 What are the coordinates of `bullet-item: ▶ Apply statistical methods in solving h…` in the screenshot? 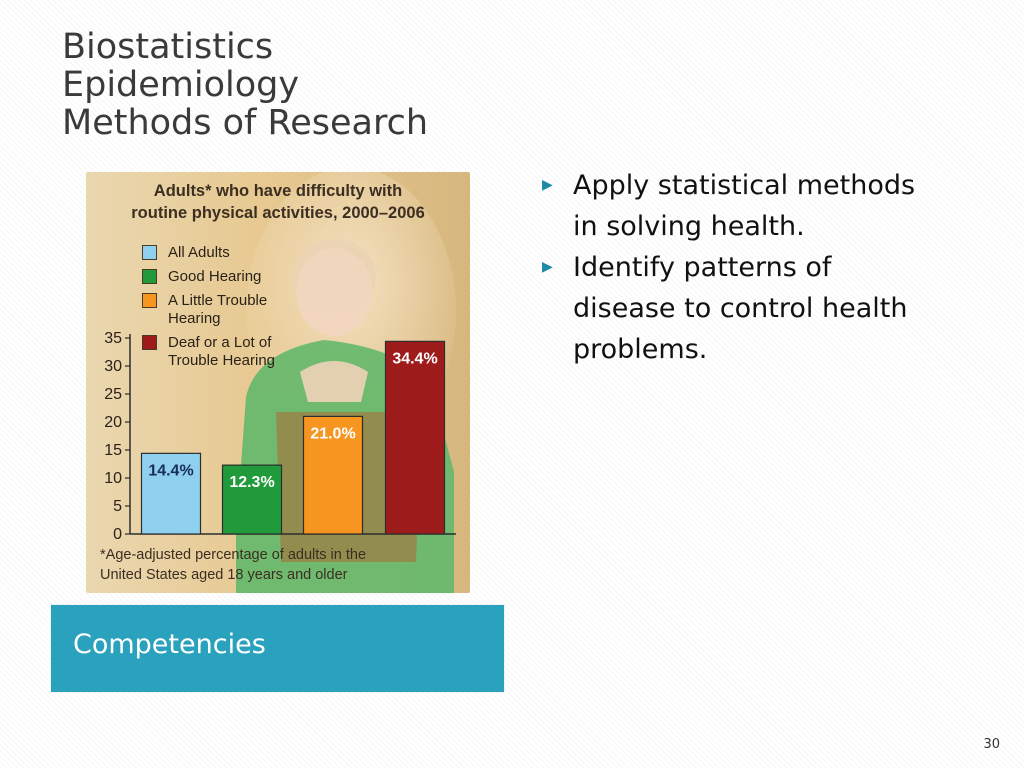 It's located at (730, 206).